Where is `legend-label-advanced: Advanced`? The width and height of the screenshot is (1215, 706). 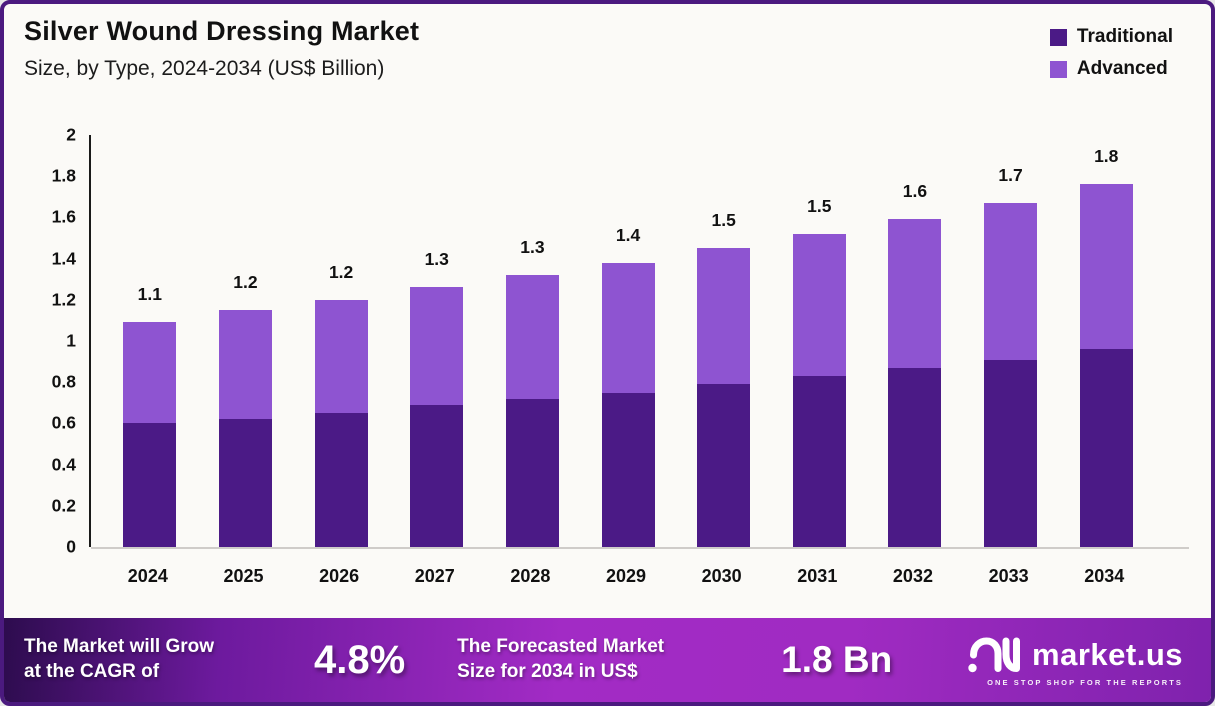
legend-label-advanced: Advanced is located at coordinates (1122, 68).